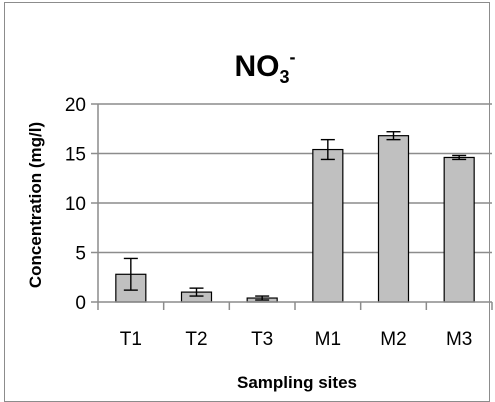 Image resolution: width=495 pixels, height=402 pixels. I want to click on chart-title-main: NO, so click(256, 66).